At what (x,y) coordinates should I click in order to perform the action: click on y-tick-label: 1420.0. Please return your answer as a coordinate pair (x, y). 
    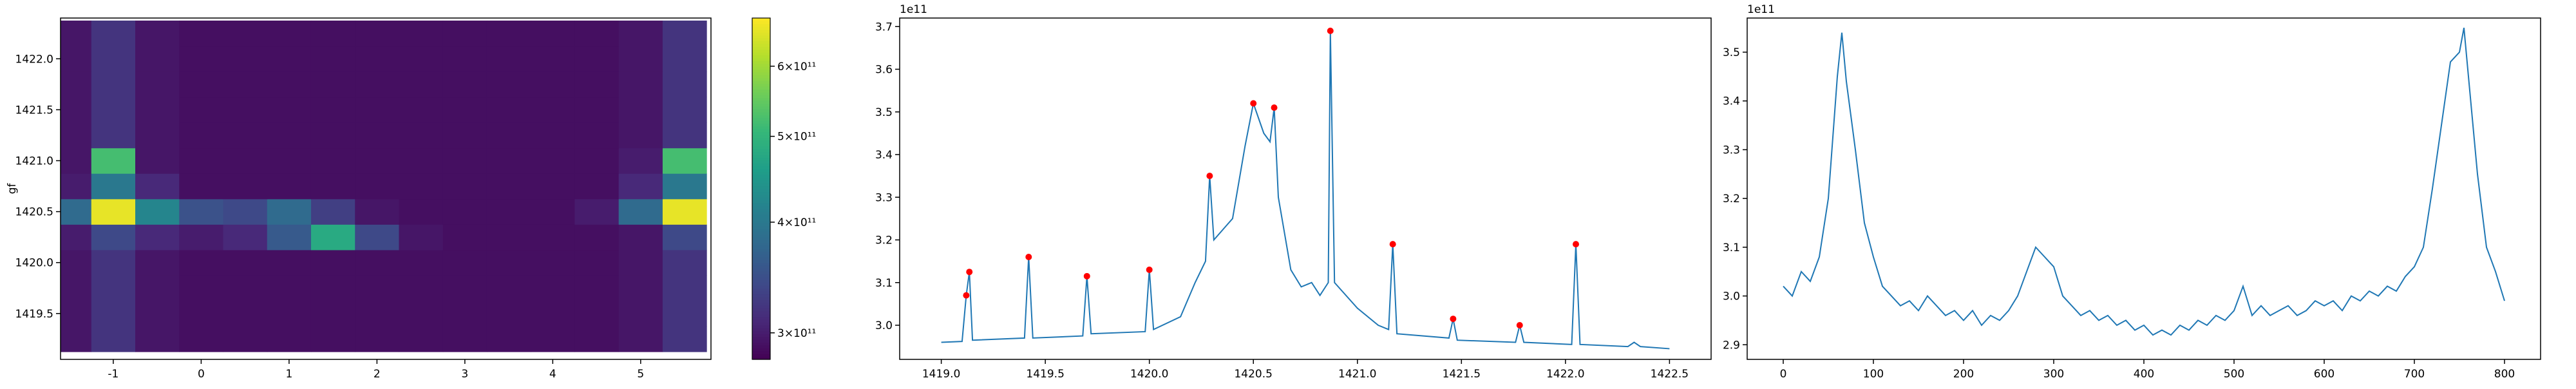
    Looking at the image, I should click on (34, 263).